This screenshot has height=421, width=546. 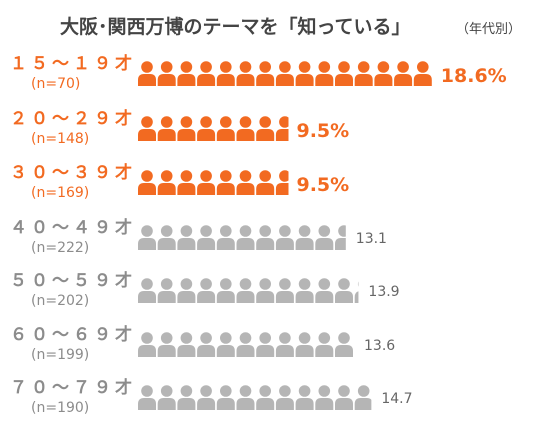 What do you see at coordinates (73, 227) in the screenshot?
I see `age-group-label: ４０～４９才` at bounding box center [73, 227].